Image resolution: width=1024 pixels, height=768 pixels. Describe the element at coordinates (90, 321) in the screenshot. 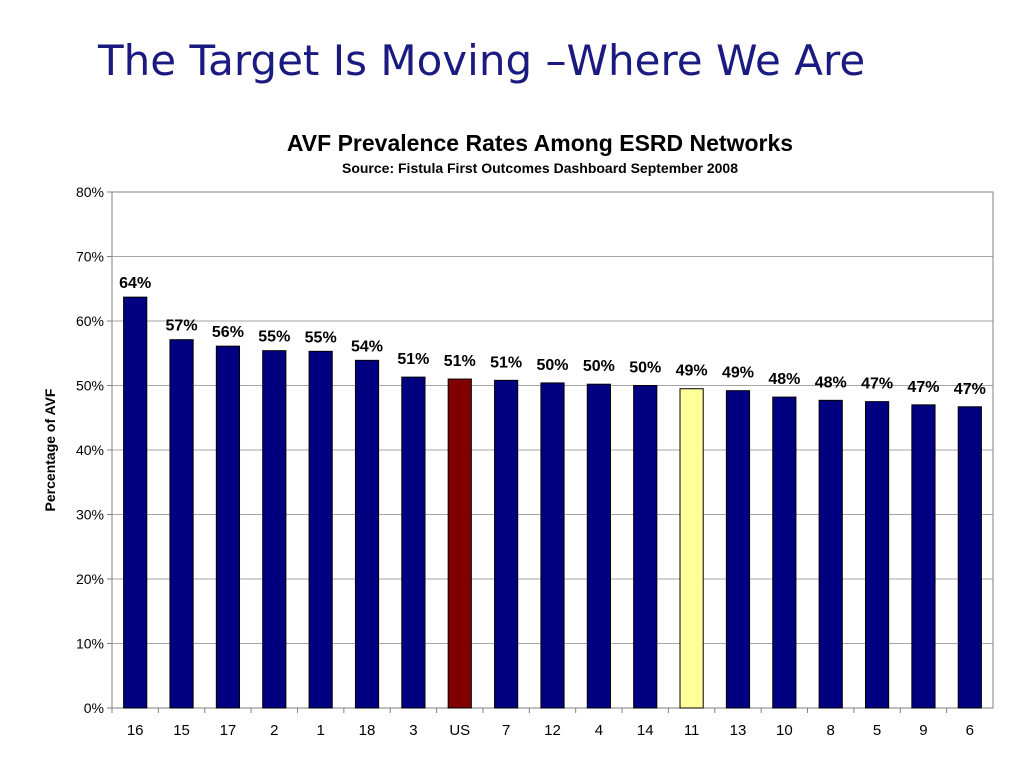

I see `y-tick-label: 60%` at that location.